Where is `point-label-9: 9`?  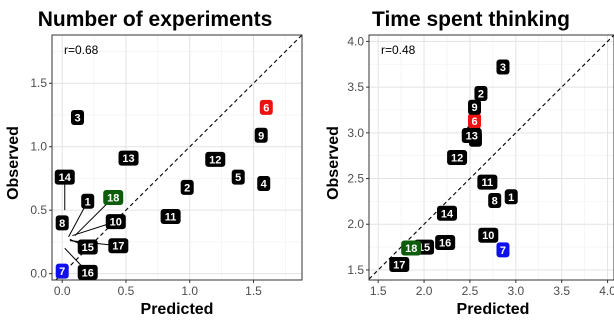
point-label-9: 9 is located at coordinates (475, 107).